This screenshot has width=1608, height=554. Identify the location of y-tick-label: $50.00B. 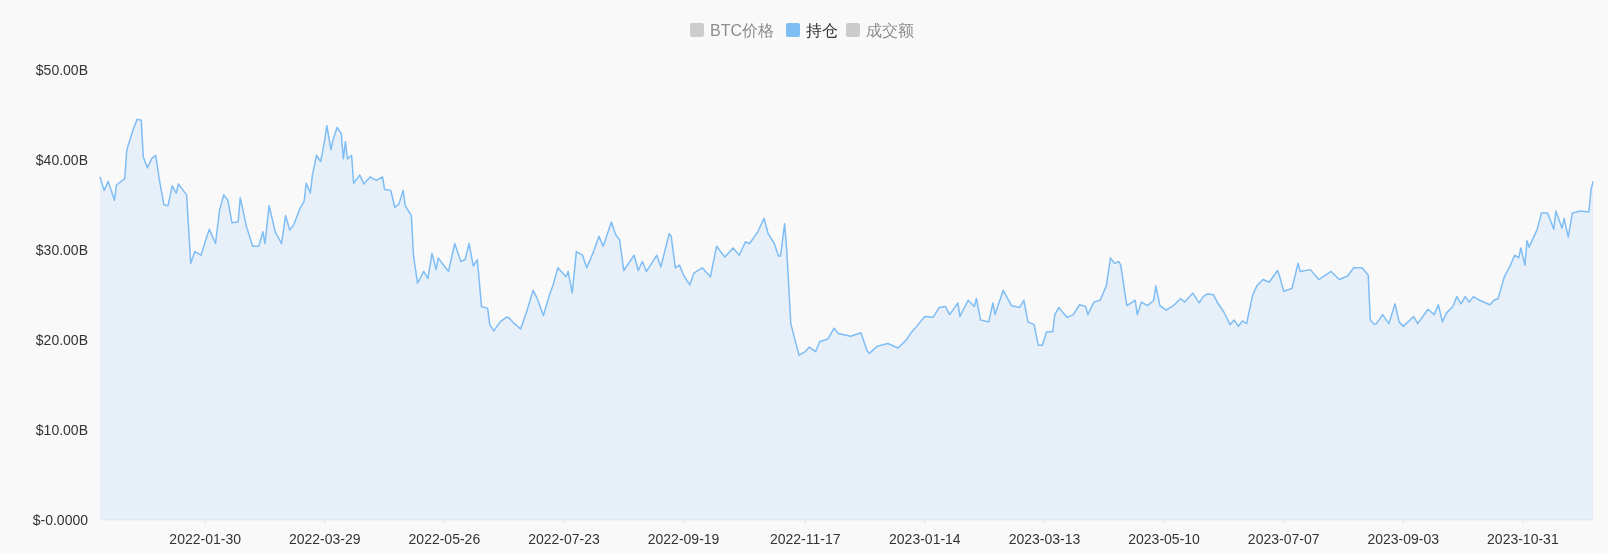
(61, 69).